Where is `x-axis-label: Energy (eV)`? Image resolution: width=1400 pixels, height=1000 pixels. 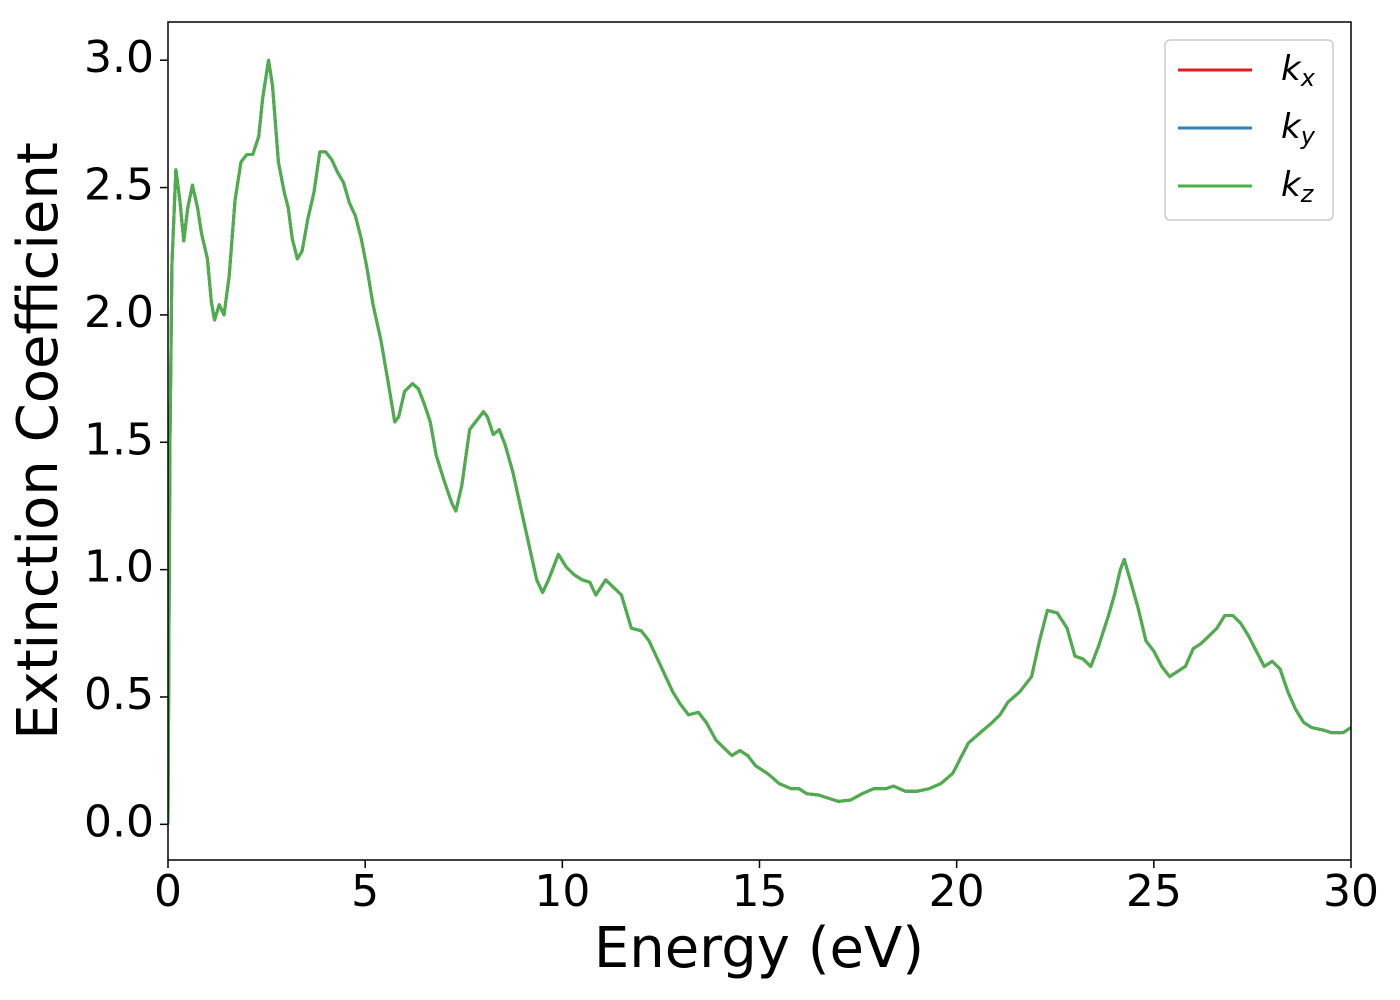 x-axis-label: Energy (eV) is located at coordinates (759, 948).